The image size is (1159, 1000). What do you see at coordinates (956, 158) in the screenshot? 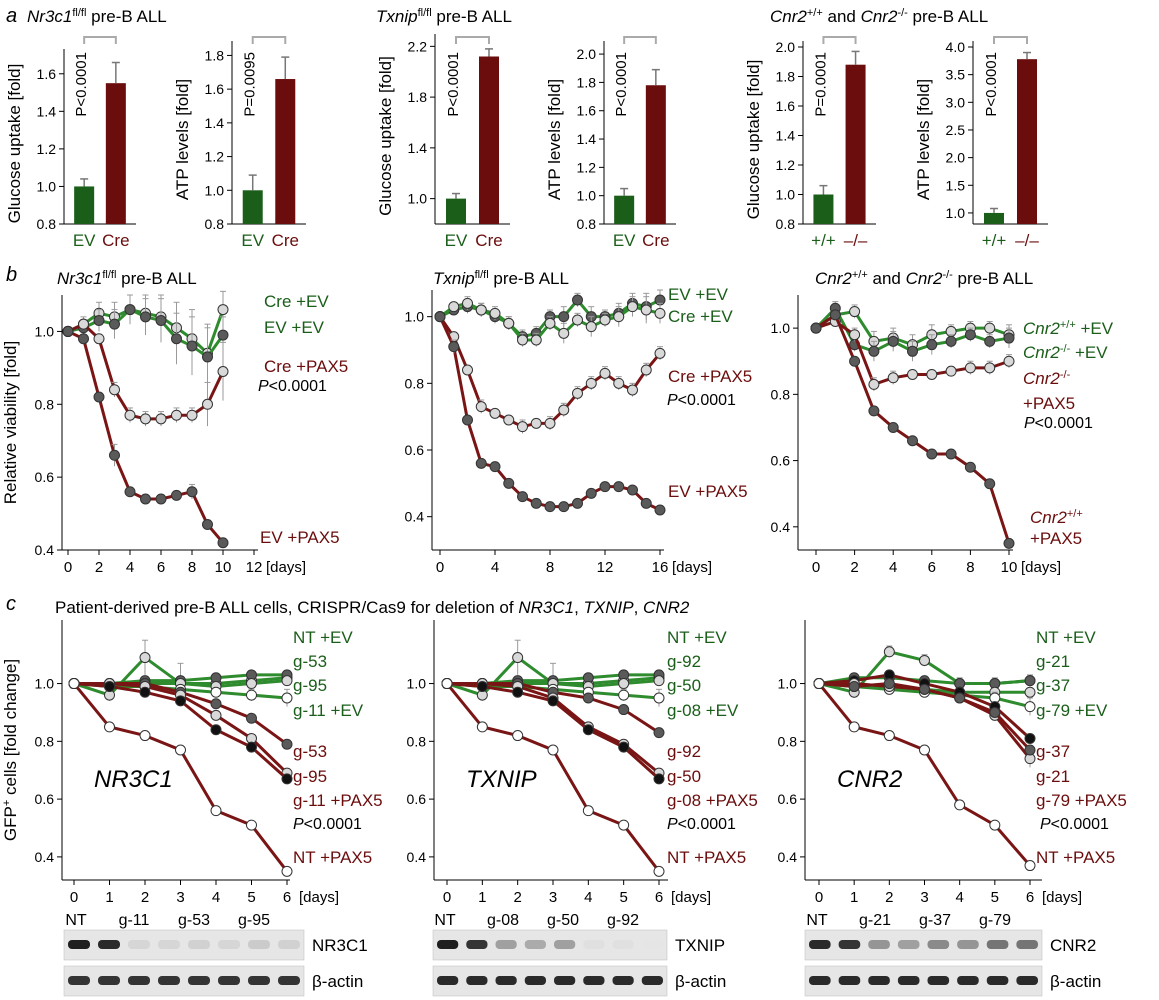
I see `y-tick-label: 2.0` at bounding box center [956, 158].